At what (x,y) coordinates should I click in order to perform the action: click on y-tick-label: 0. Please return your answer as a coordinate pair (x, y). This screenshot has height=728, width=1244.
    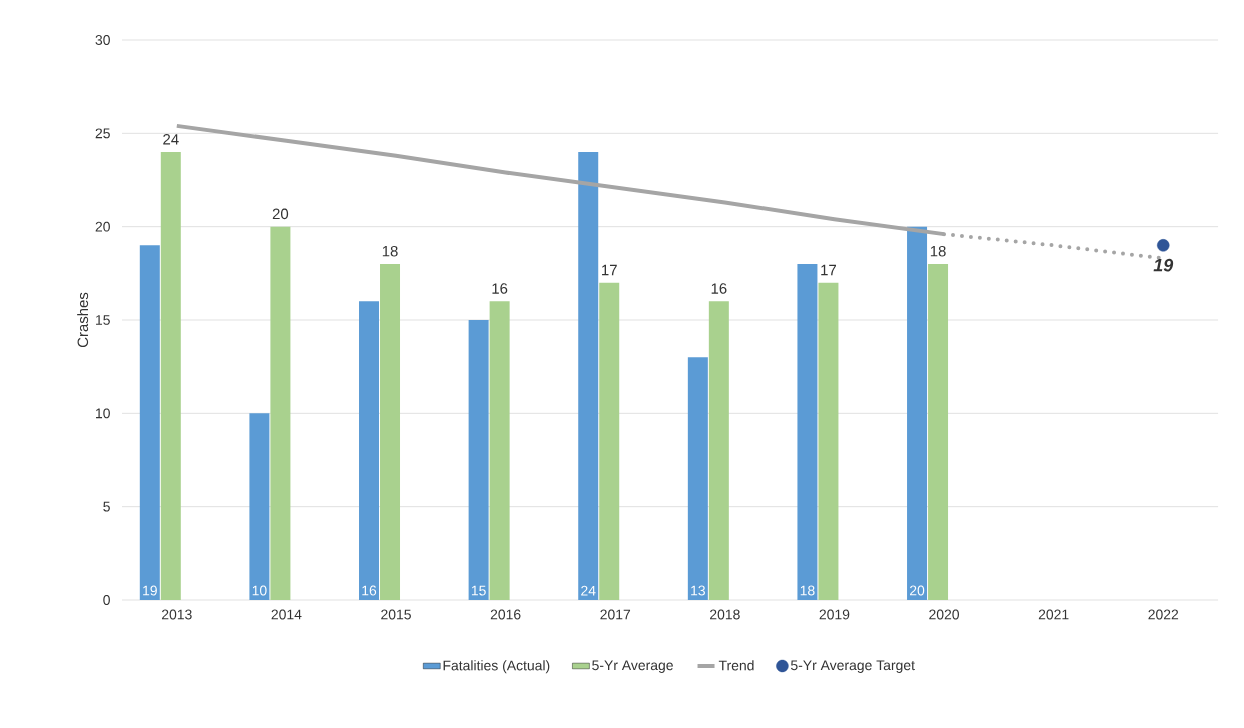
    Looking at the image, I should click on (106, 600).